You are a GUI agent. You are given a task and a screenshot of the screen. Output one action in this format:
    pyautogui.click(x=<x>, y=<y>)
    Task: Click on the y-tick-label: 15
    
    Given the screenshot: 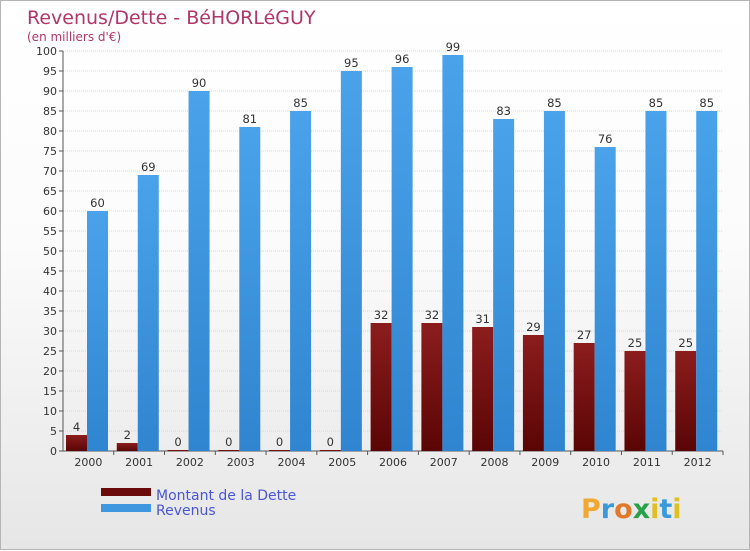 What is the action you would take?
    pyautogui.click(x=50, y=391)
    